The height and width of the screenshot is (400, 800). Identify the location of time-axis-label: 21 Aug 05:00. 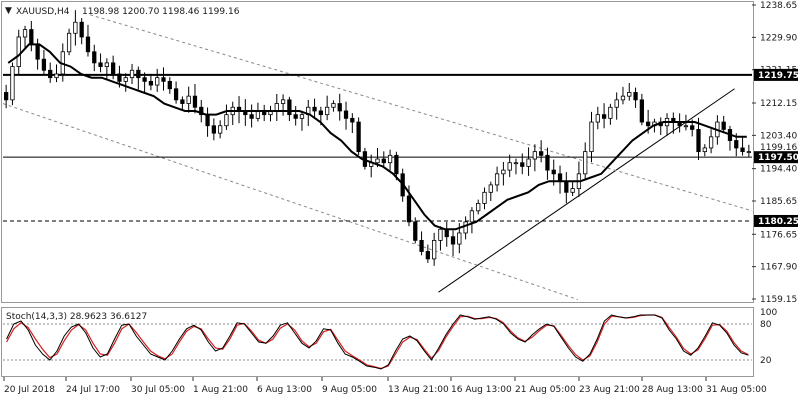
(545, 390).